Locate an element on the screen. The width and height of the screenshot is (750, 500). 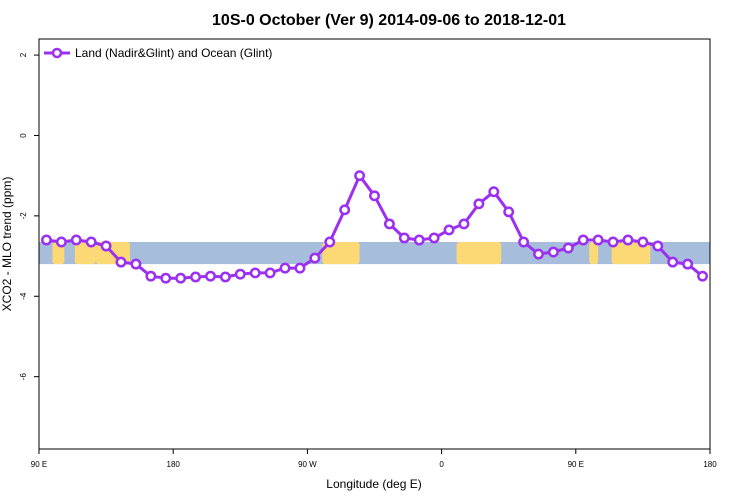
legend-label: Land (Nadir&Glint) and Ocean (Glint) is located at coordinates (173, 53).